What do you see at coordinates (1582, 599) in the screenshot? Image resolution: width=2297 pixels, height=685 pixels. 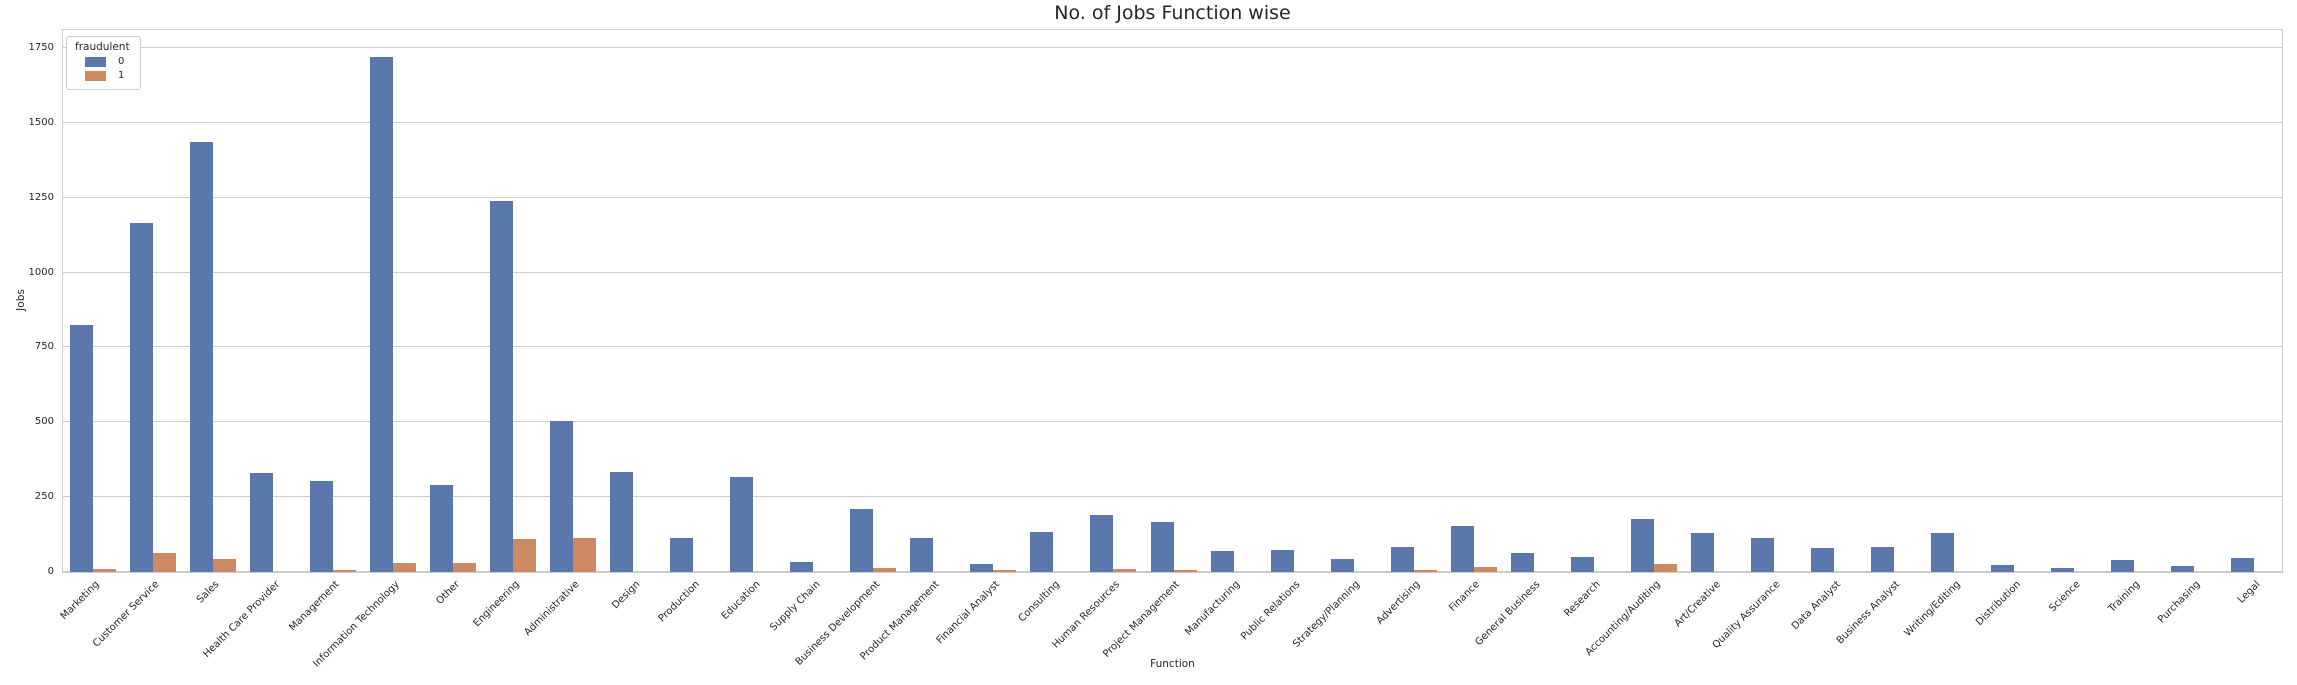 I see `x-tick-label: Research` at bounding box center [1582, 599].